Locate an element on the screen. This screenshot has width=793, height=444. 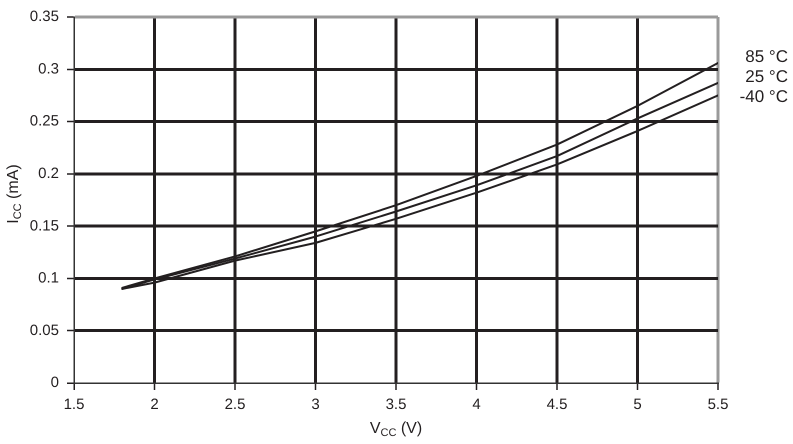
y-tick-label: 0.2 is located at coordinates (48, 173).